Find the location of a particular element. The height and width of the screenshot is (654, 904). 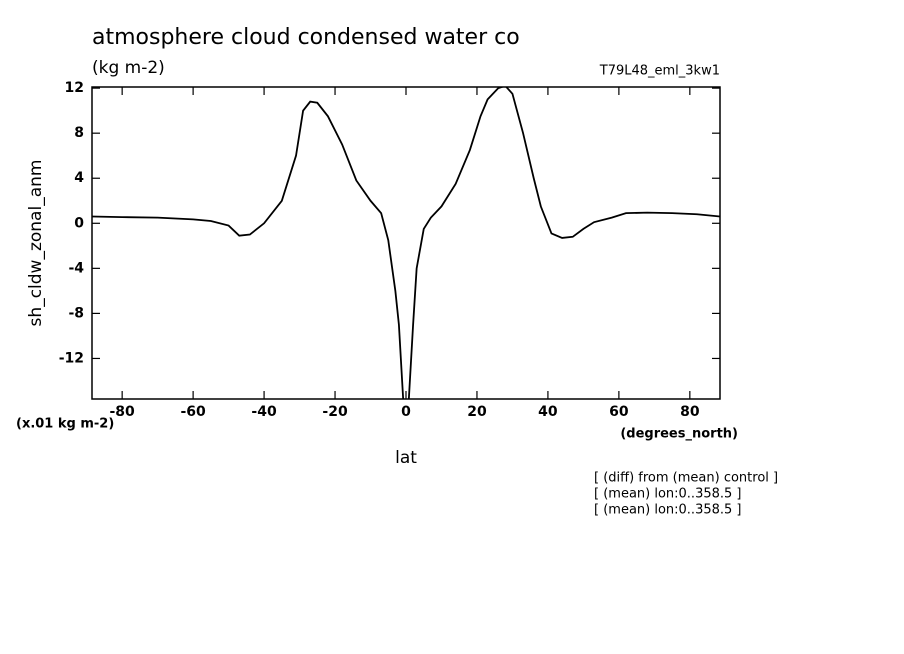

y-tick-label: 0 is located at coordinates (79, 223).